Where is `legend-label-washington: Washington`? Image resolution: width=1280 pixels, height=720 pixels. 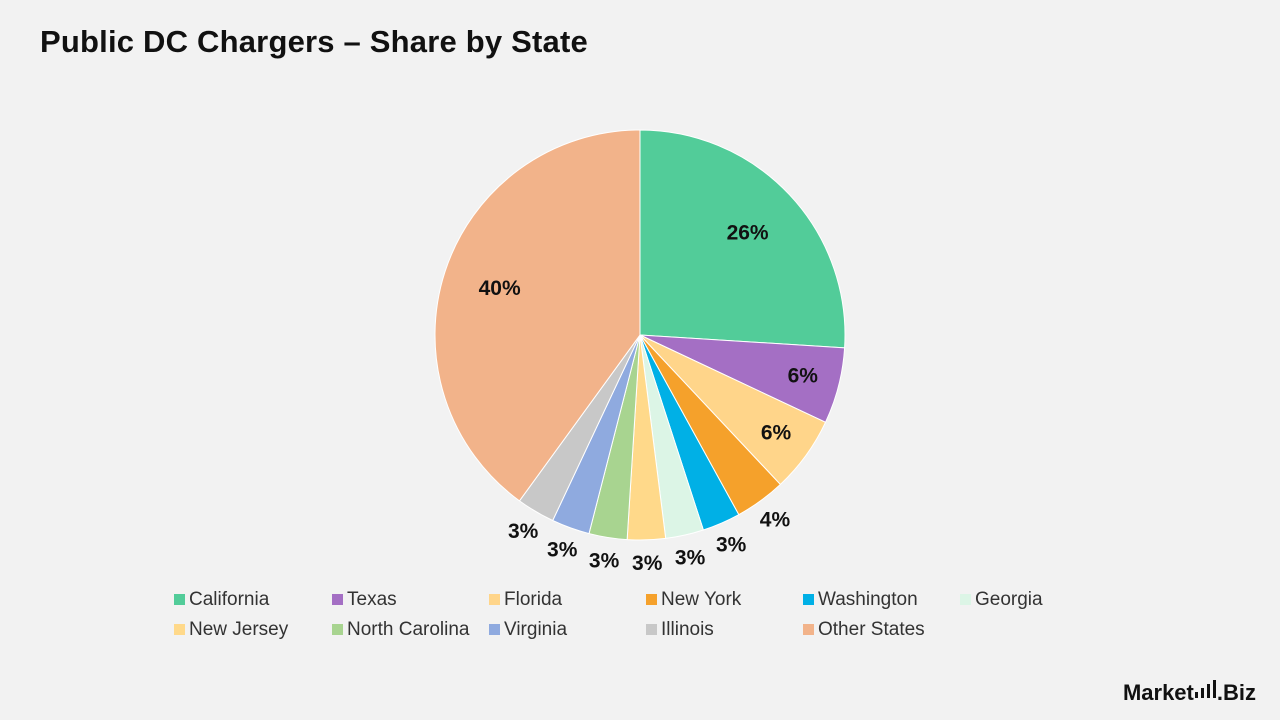
legend-label-washington: Washington is located at coordinates (868, 599).